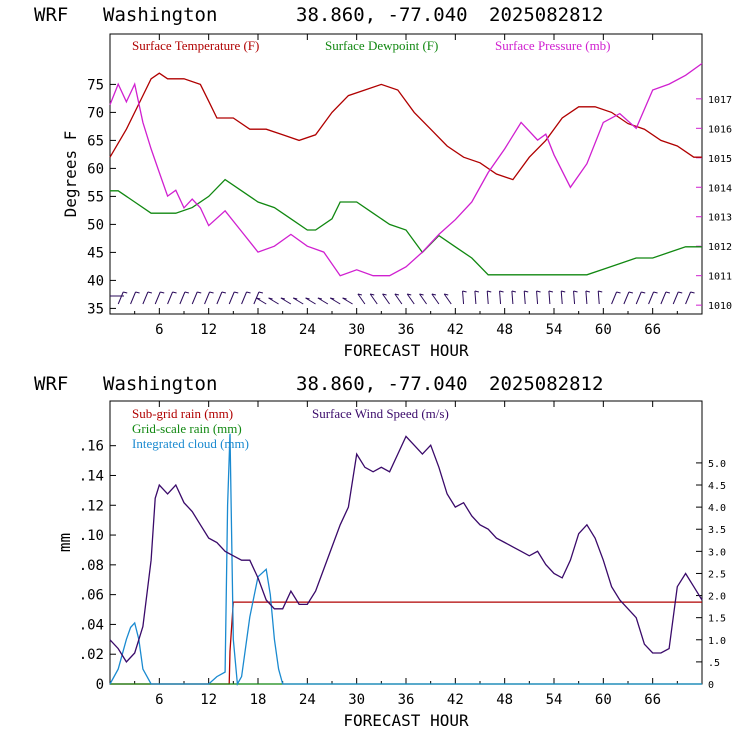  What do you see at coordinates (717, 530) in the screenshot?
I see `y-right-tick-label: 3.5` at bounding box center [717, 530].